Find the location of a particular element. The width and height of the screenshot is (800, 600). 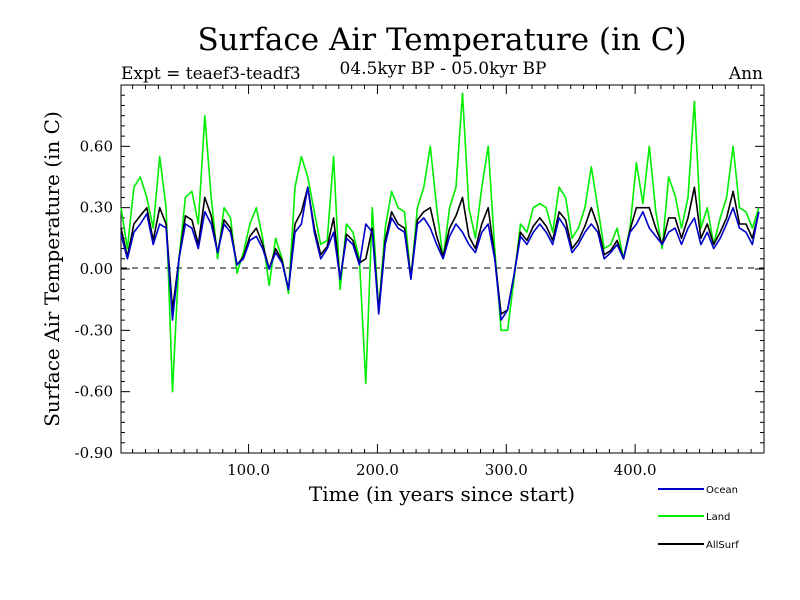

x-tick-label: 400.0 is located at coordinates (635, 470).